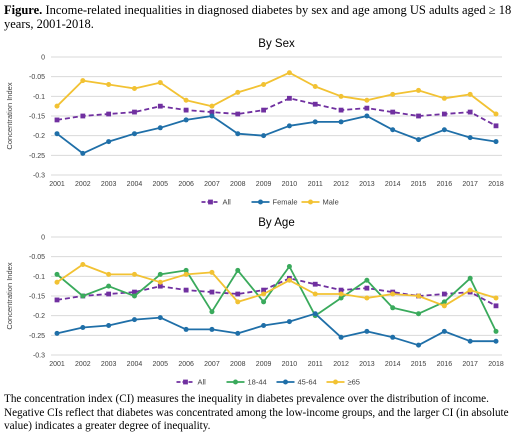  Describe the element at coordinates (367, 364) in the screenshot. I see `age-xtick-label: 2013` at that location.